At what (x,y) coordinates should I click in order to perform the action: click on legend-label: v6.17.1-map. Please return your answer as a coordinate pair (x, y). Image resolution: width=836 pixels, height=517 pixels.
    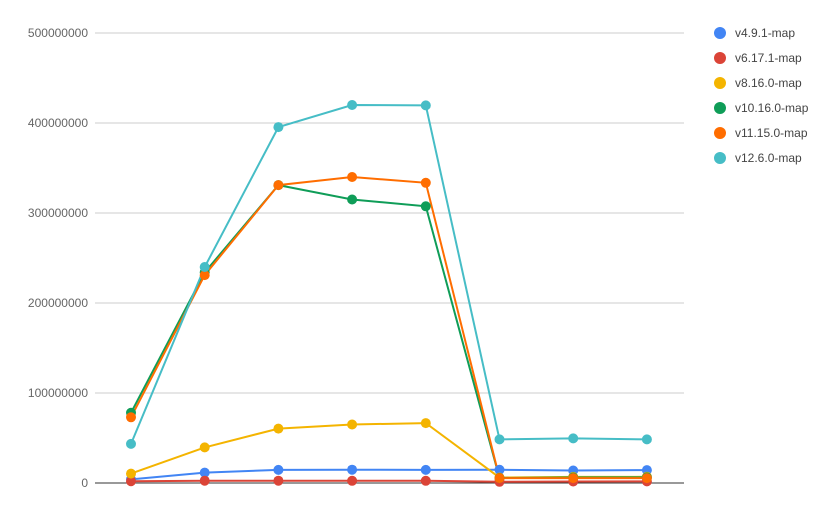
    Looking at the image, I should click on (768, 58).